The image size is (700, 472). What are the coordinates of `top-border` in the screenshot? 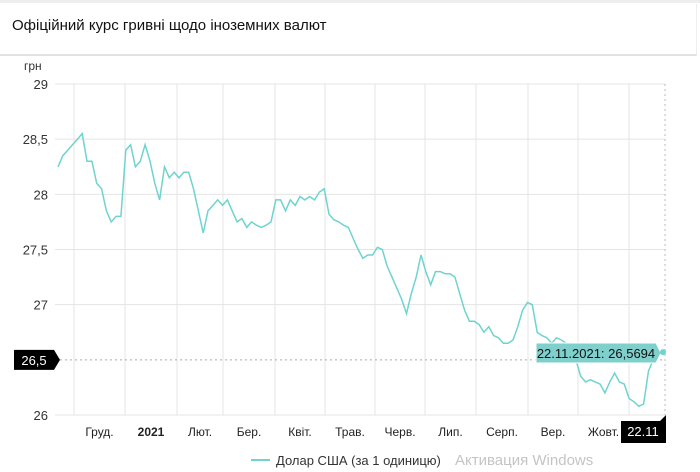 It's located at (350, 1).